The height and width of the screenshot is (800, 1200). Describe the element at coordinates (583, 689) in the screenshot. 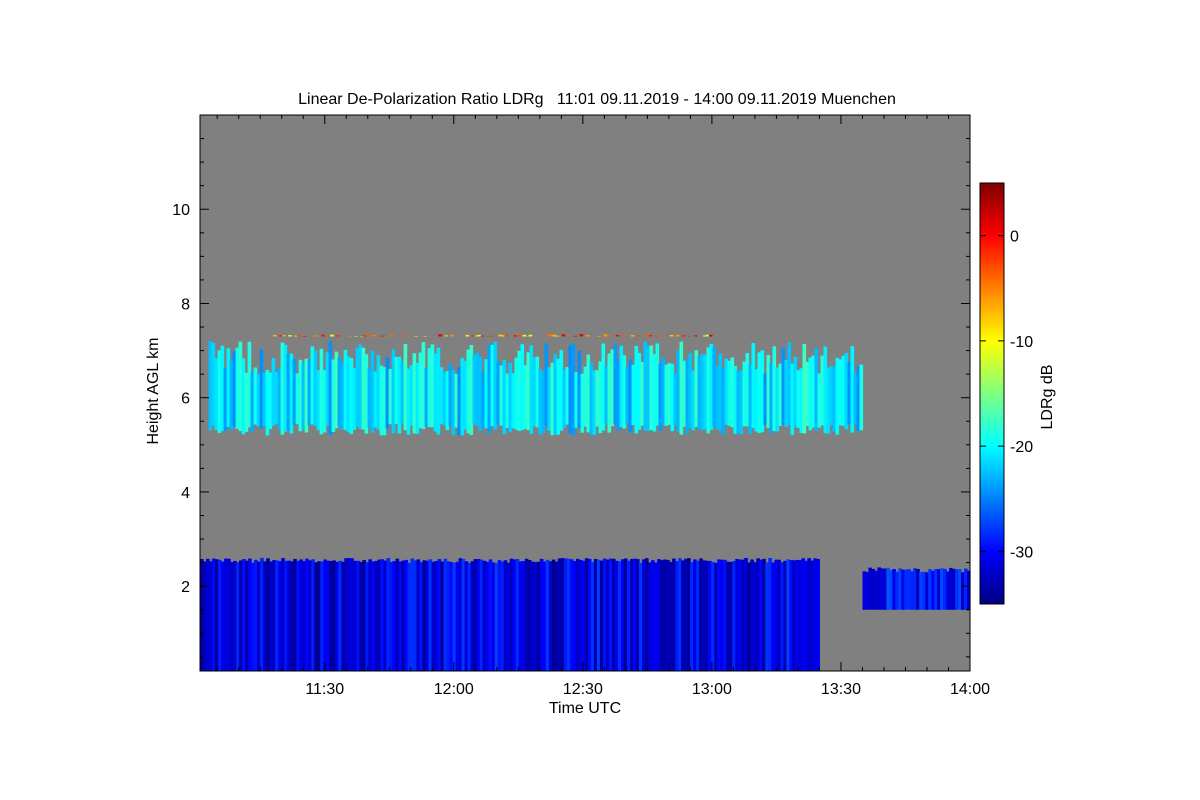

I see `x-tick-label: 12:30` at that location.